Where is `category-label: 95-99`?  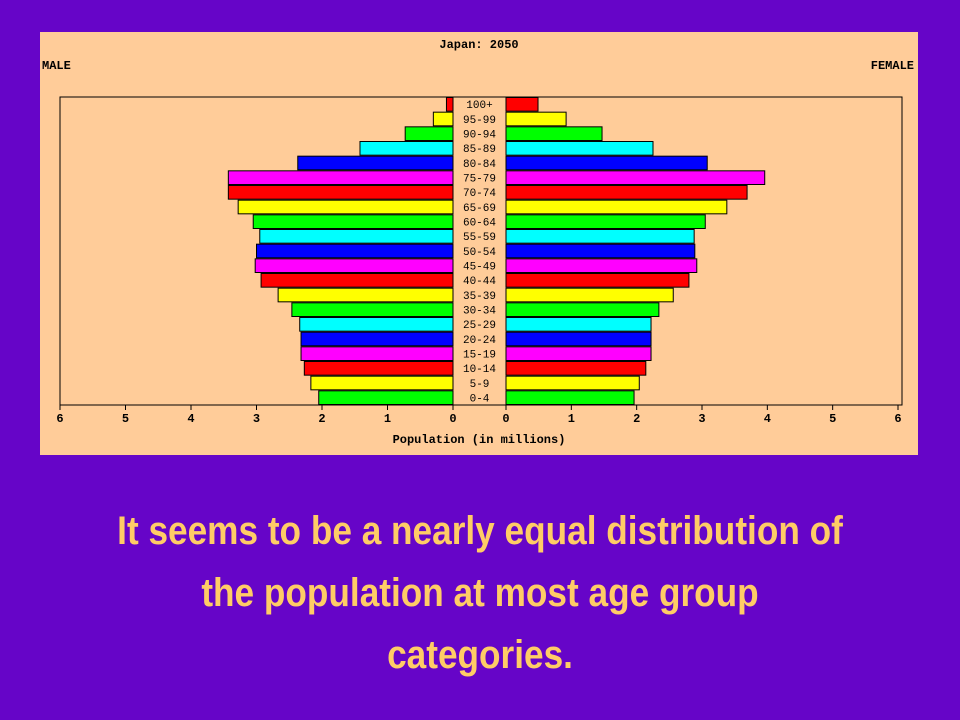
category-label: 95-99 is located at coordinates (479, 121).